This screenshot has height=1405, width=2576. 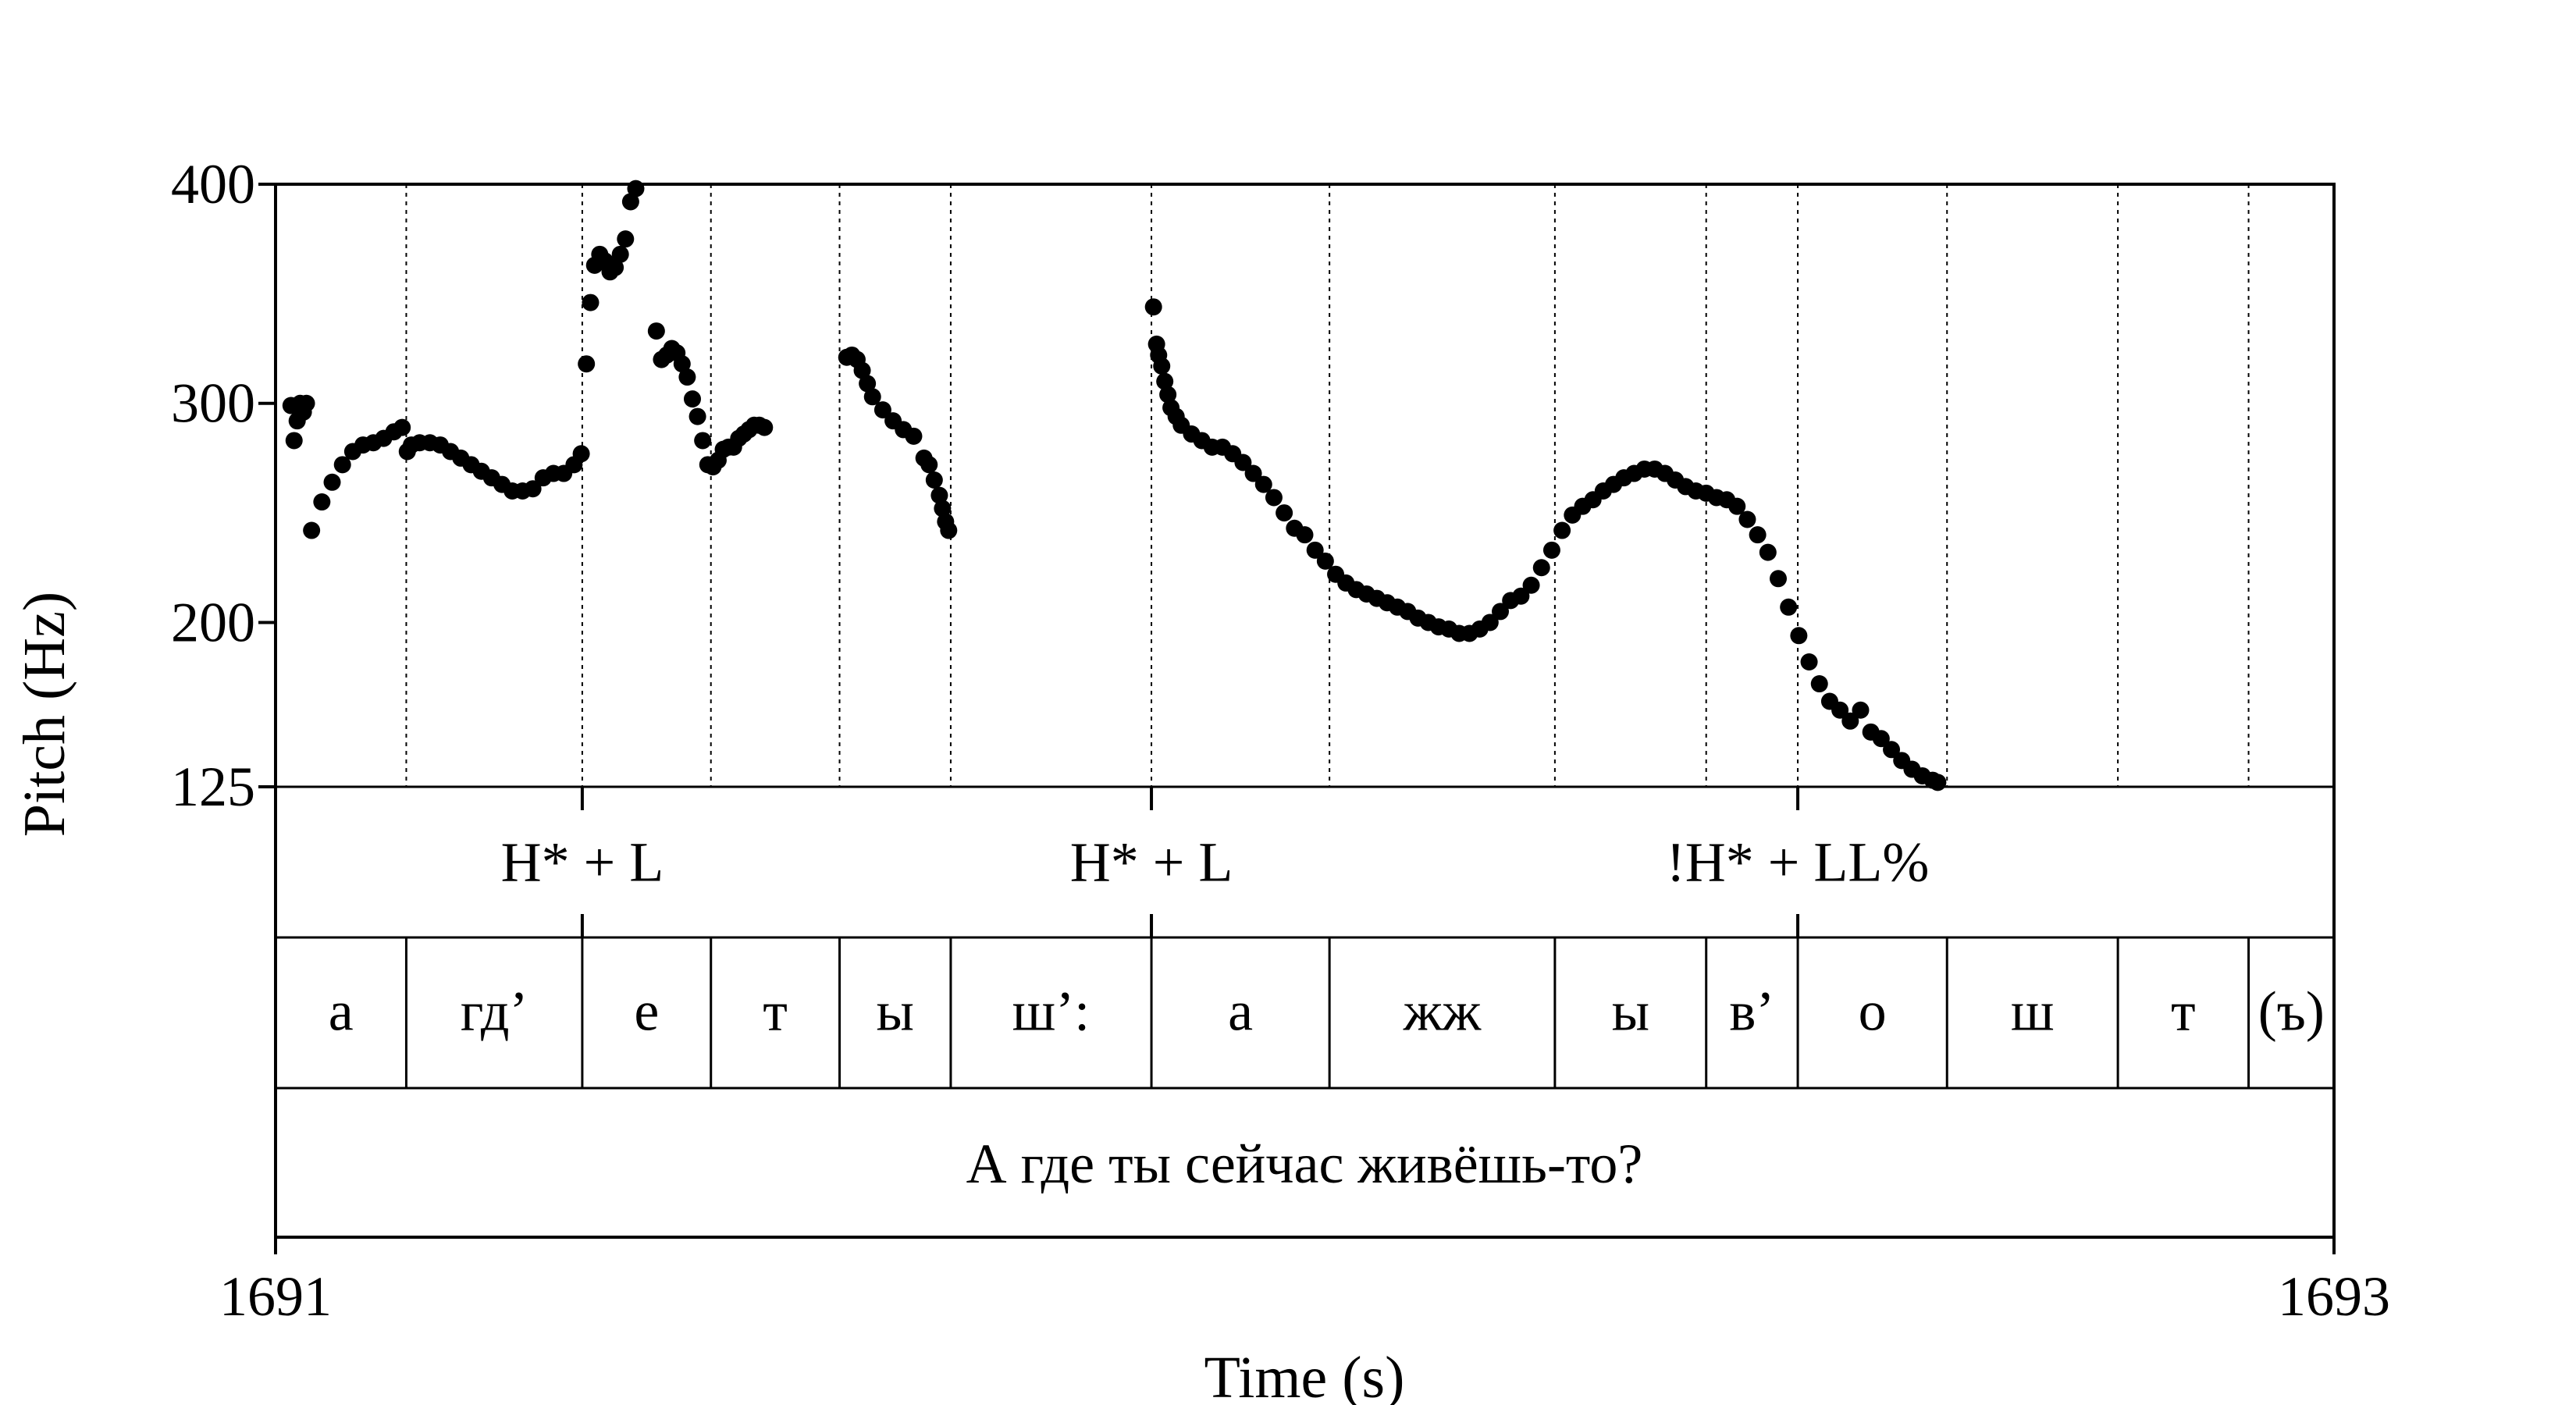 I want to click on segment-tier: а гд’ е т ы ш’: а жж ы в’ о ш т (ъ), so click(x=1327, y=1012).